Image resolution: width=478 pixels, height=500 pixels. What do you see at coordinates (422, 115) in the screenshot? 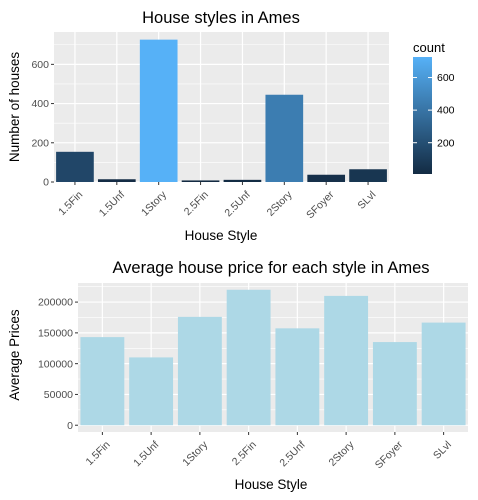
I see `legend-colorbar` at bounding box center [422, 115].